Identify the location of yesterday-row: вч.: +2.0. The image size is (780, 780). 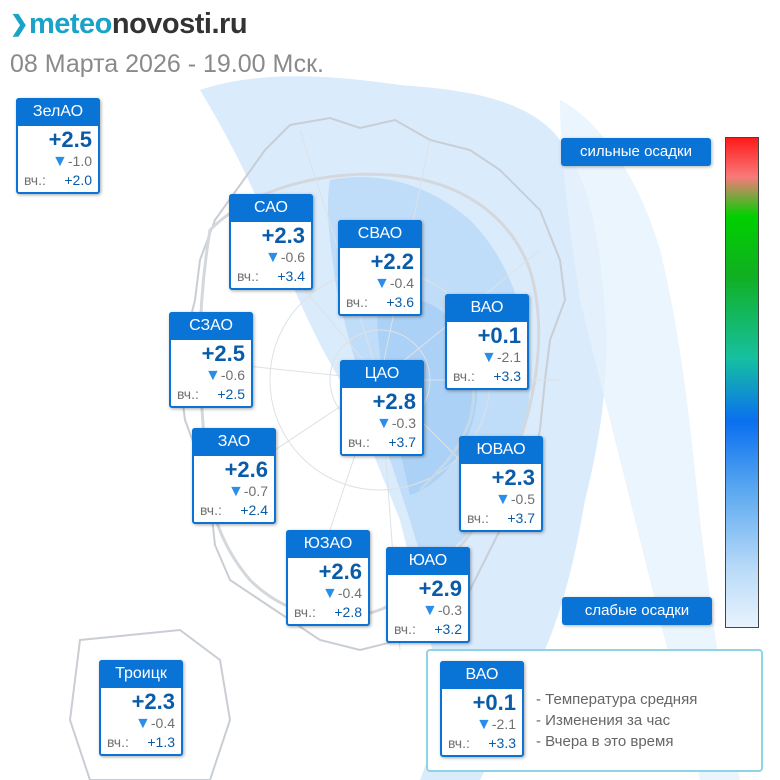
(58, 181).